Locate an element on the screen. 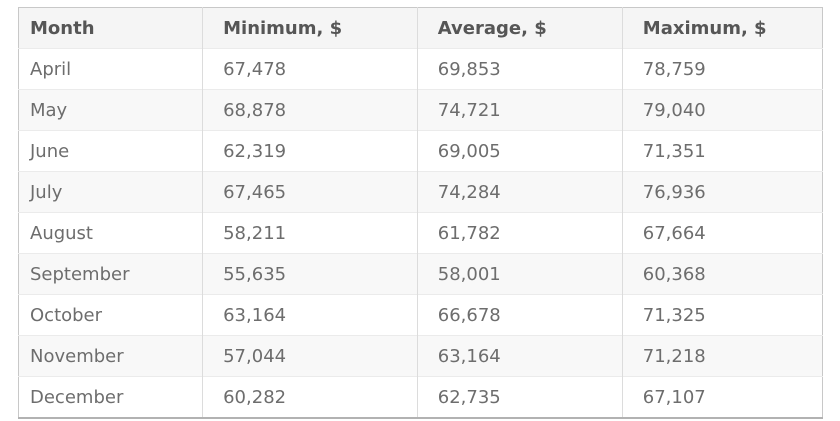  table-row: November 57,044 63,164 71,218 is located at coordinates (420, 356).